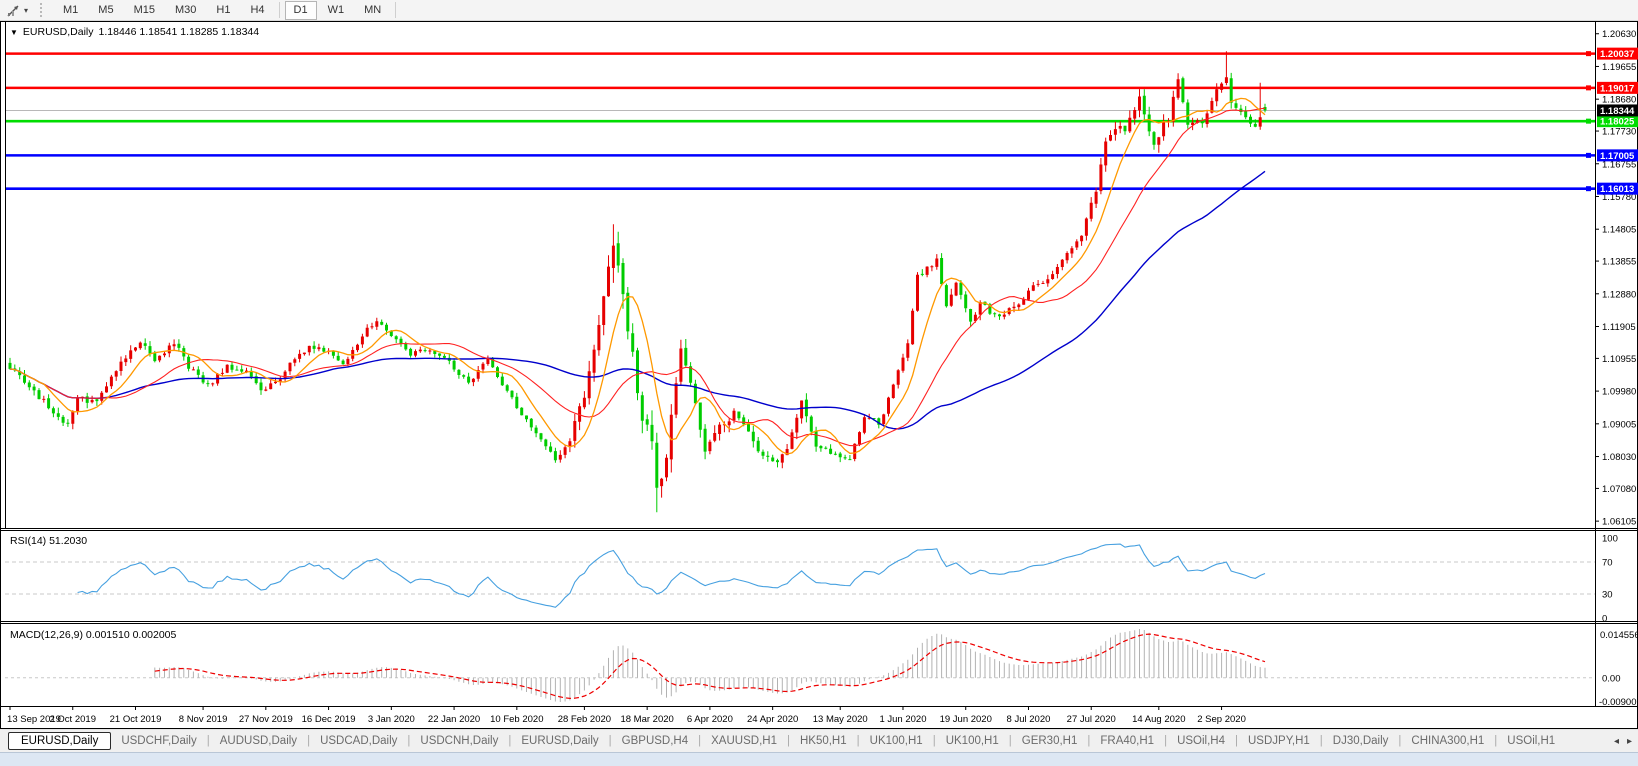 The width and height of the screenshot is (1638, 766). What do you see at coordinates (391, 719) in the screenshot?
I see `date-label-3-Jan-2020: 3 Jan 2020` at bounding box center [391, 719].